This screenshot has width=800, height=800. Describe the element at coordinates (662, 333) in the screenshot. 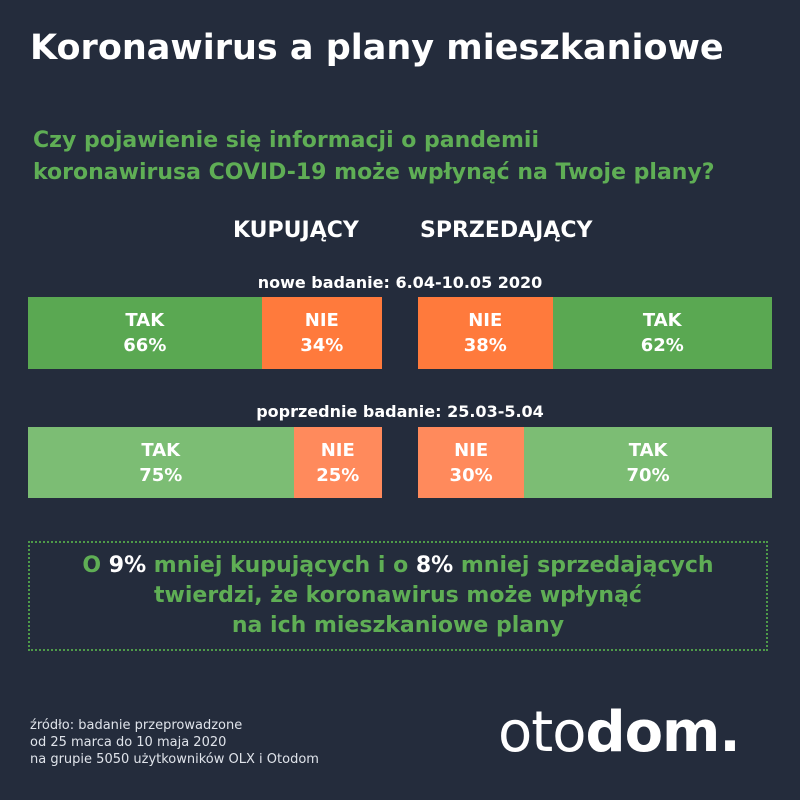

I see `bar-segment-tak: TAK 62%` at that location.